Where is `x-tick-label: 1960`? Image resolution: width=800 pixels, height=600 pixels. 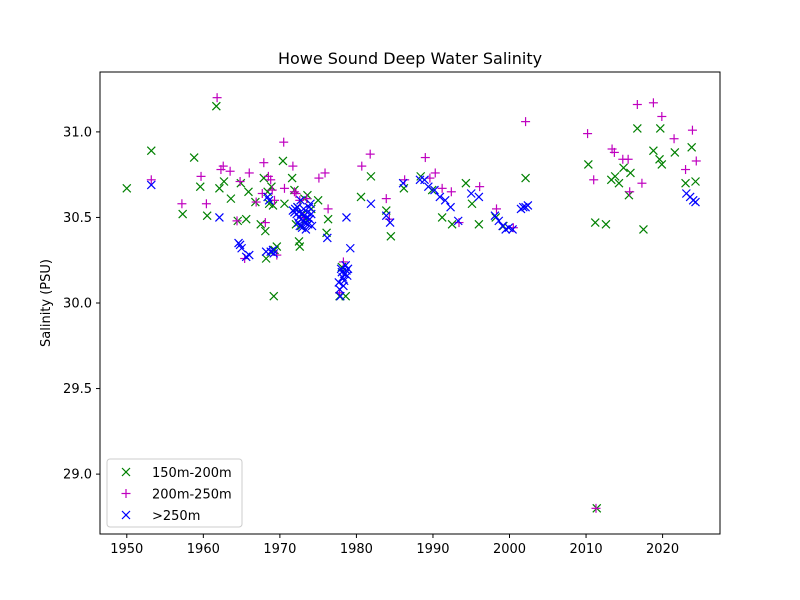 x-tick-label: 1960 is located at coordinates (203, 549).